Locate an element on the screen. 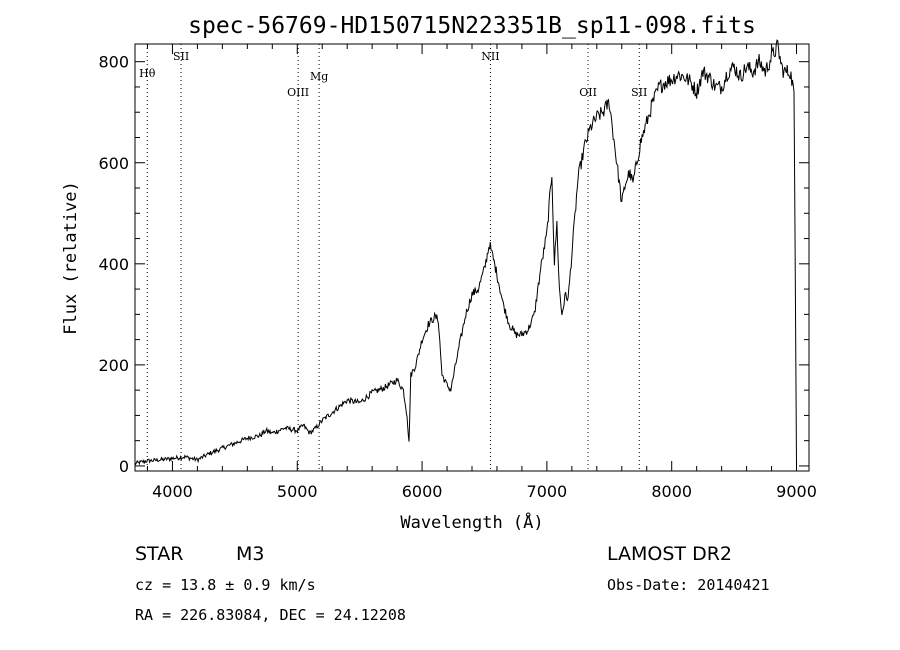 The width and height of the screenshot is (900, 650). y-tick-label: 0 is located at coordinates (124, 466).